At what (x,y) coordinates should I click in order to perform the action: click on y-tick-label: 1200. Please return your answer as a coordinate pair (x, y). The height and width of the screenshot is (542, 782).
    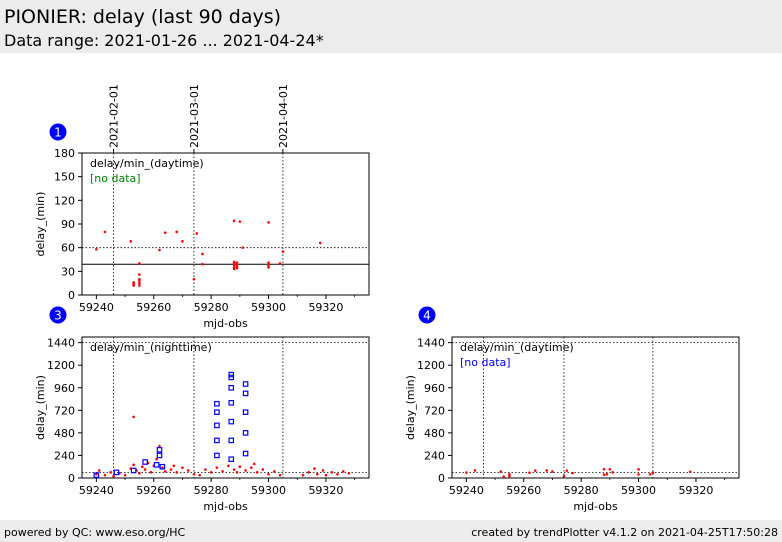
    Looking at the image, I should click on (61, 365).